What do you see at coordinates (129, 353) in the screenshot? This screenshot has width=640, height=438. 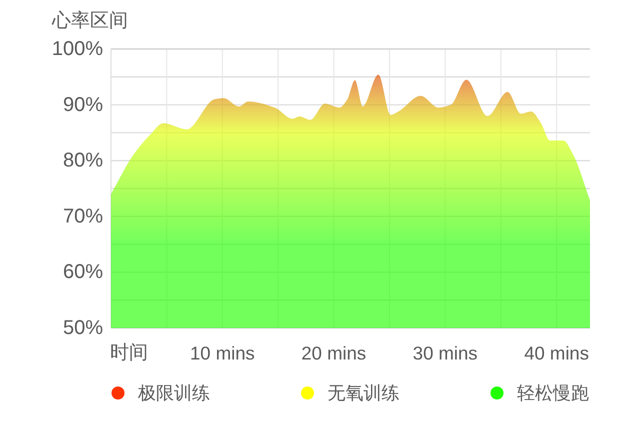 I see `x-axis-title: 时间` at bounding box center [129, 353].